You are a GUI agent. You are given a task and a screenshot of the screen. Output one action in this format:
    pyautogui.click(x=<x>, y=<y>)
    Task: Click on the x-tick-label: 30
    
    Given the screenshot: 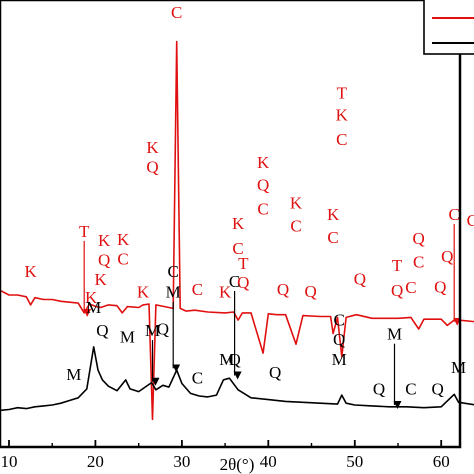 What is the action you would take?
    pyautogui.click(x=181, y=461)
    